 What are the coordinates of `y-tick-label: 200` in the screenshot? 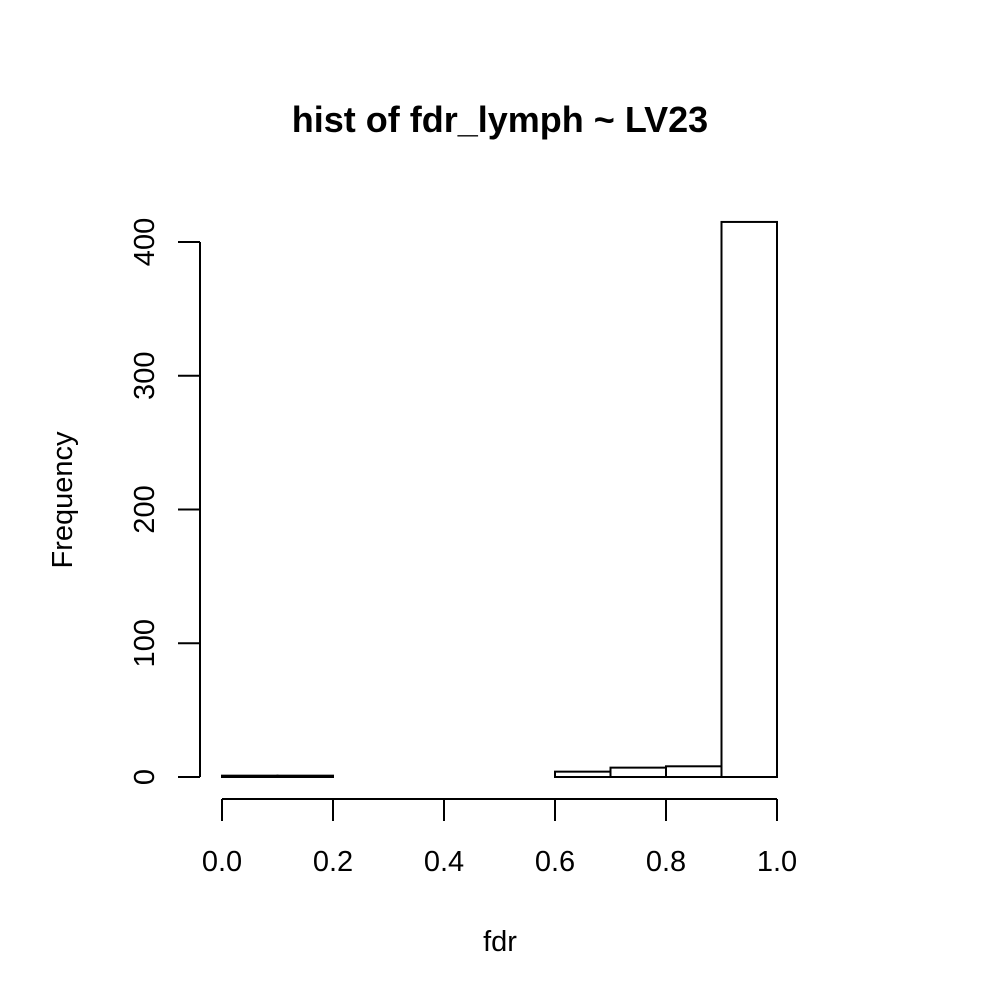 It's located at (145, 509).